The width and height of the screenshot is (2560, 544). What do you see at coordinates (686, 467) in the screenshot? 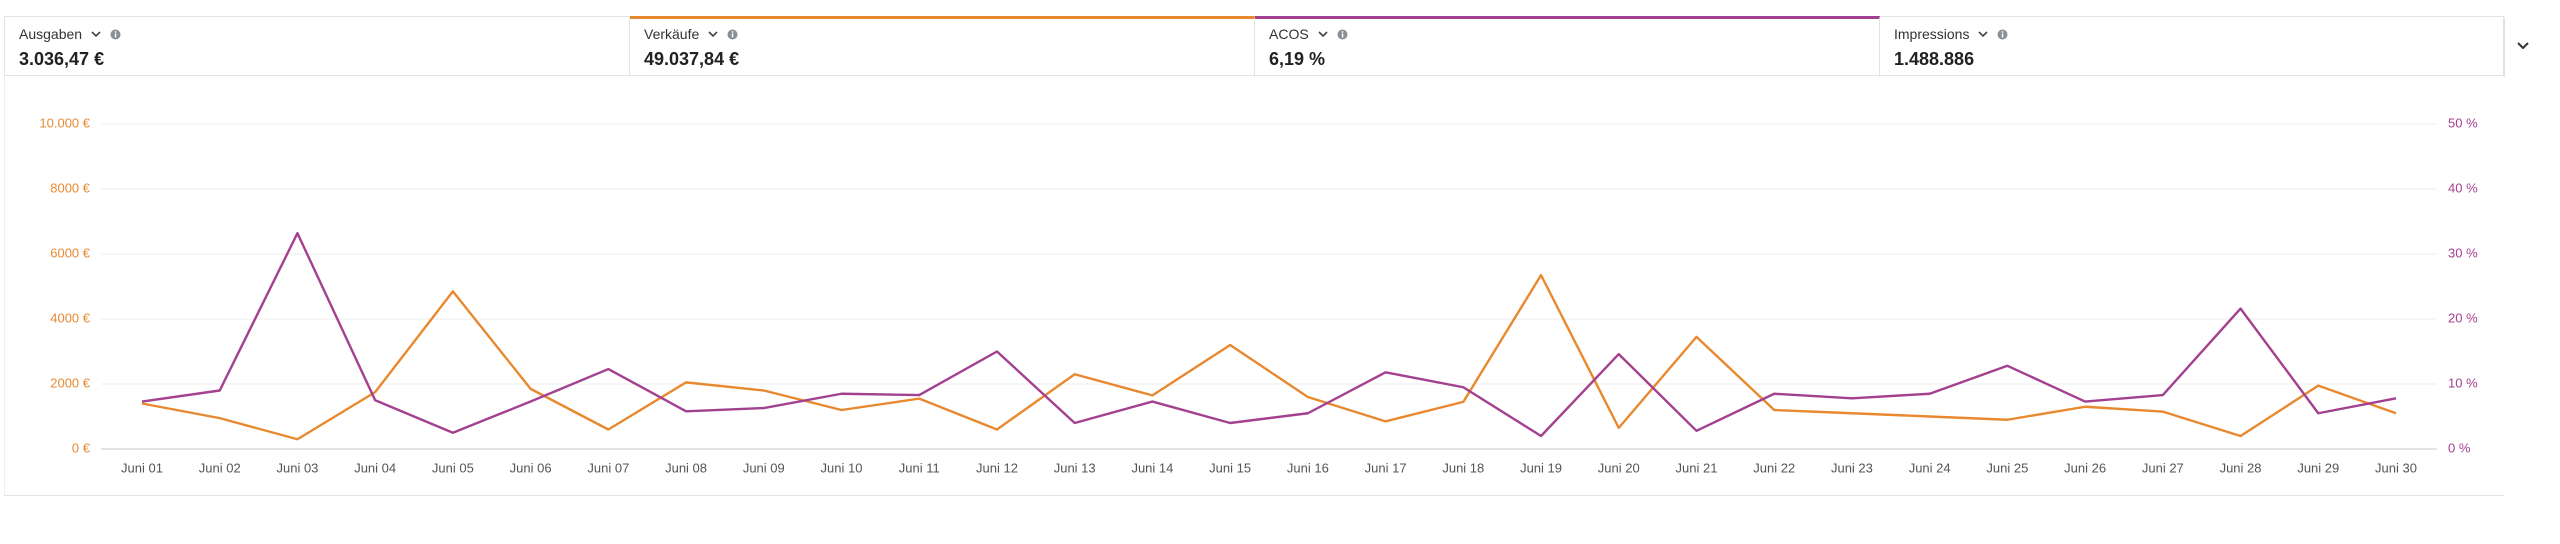
I see `x-tick-label: Juni 08` at bounding box center [686, 467].